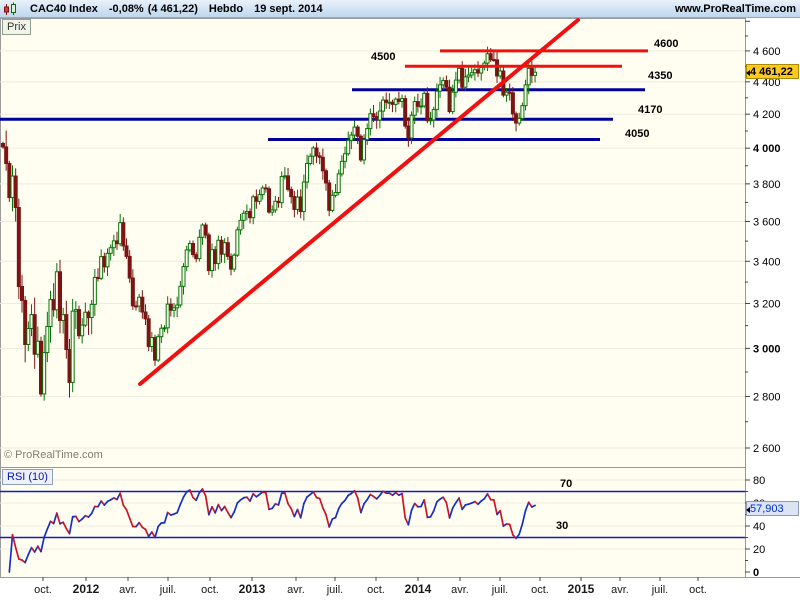 This screenshot has height=600, width=800. I want to click on svg-text: 2015, so click(581, 589).